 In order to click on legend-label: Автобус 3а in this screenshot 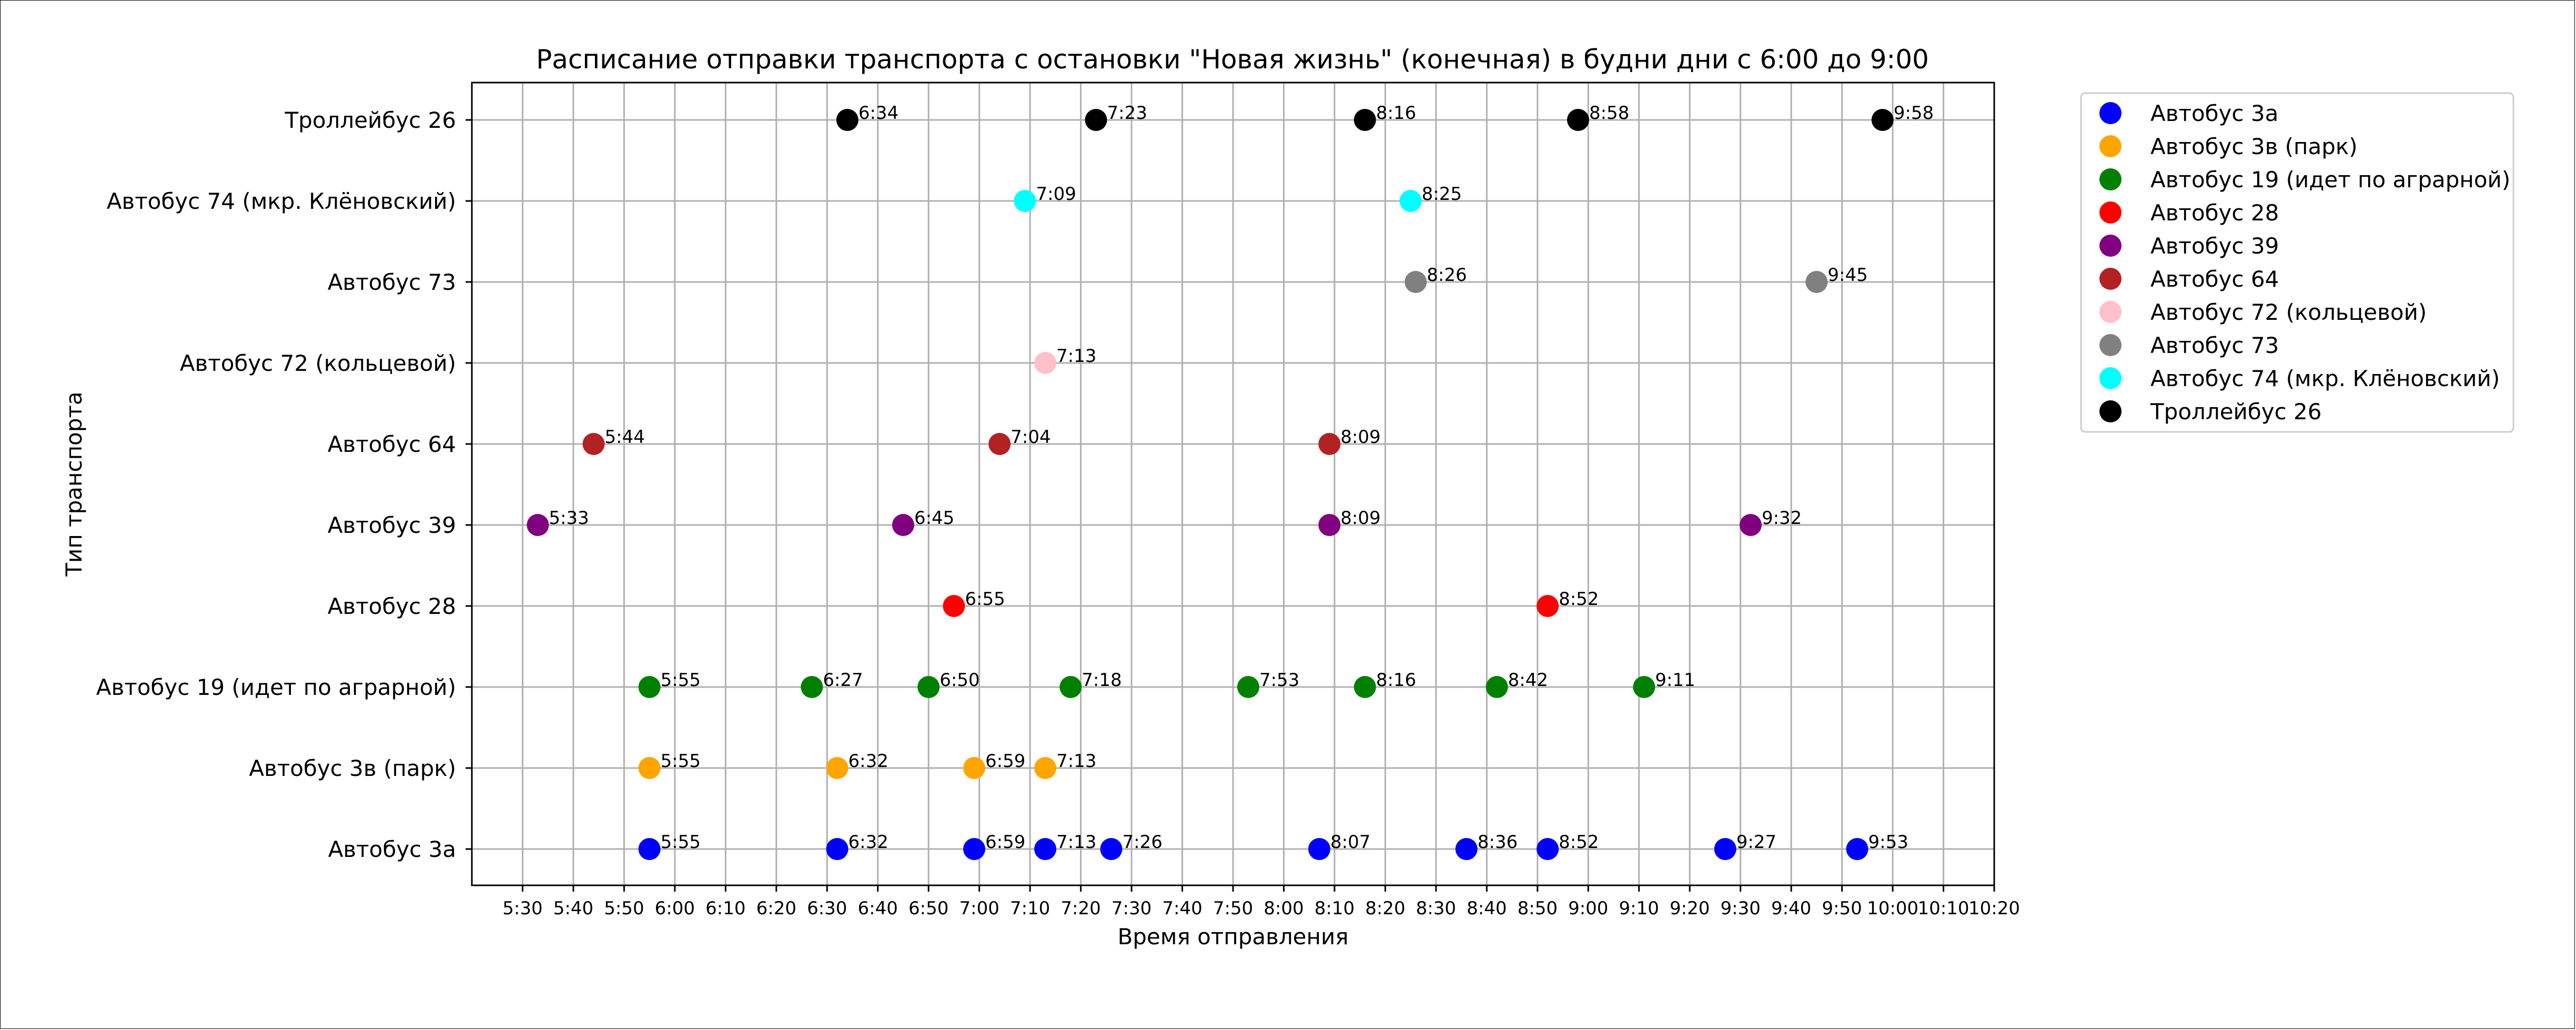, I will do `click(2214, 113)`.